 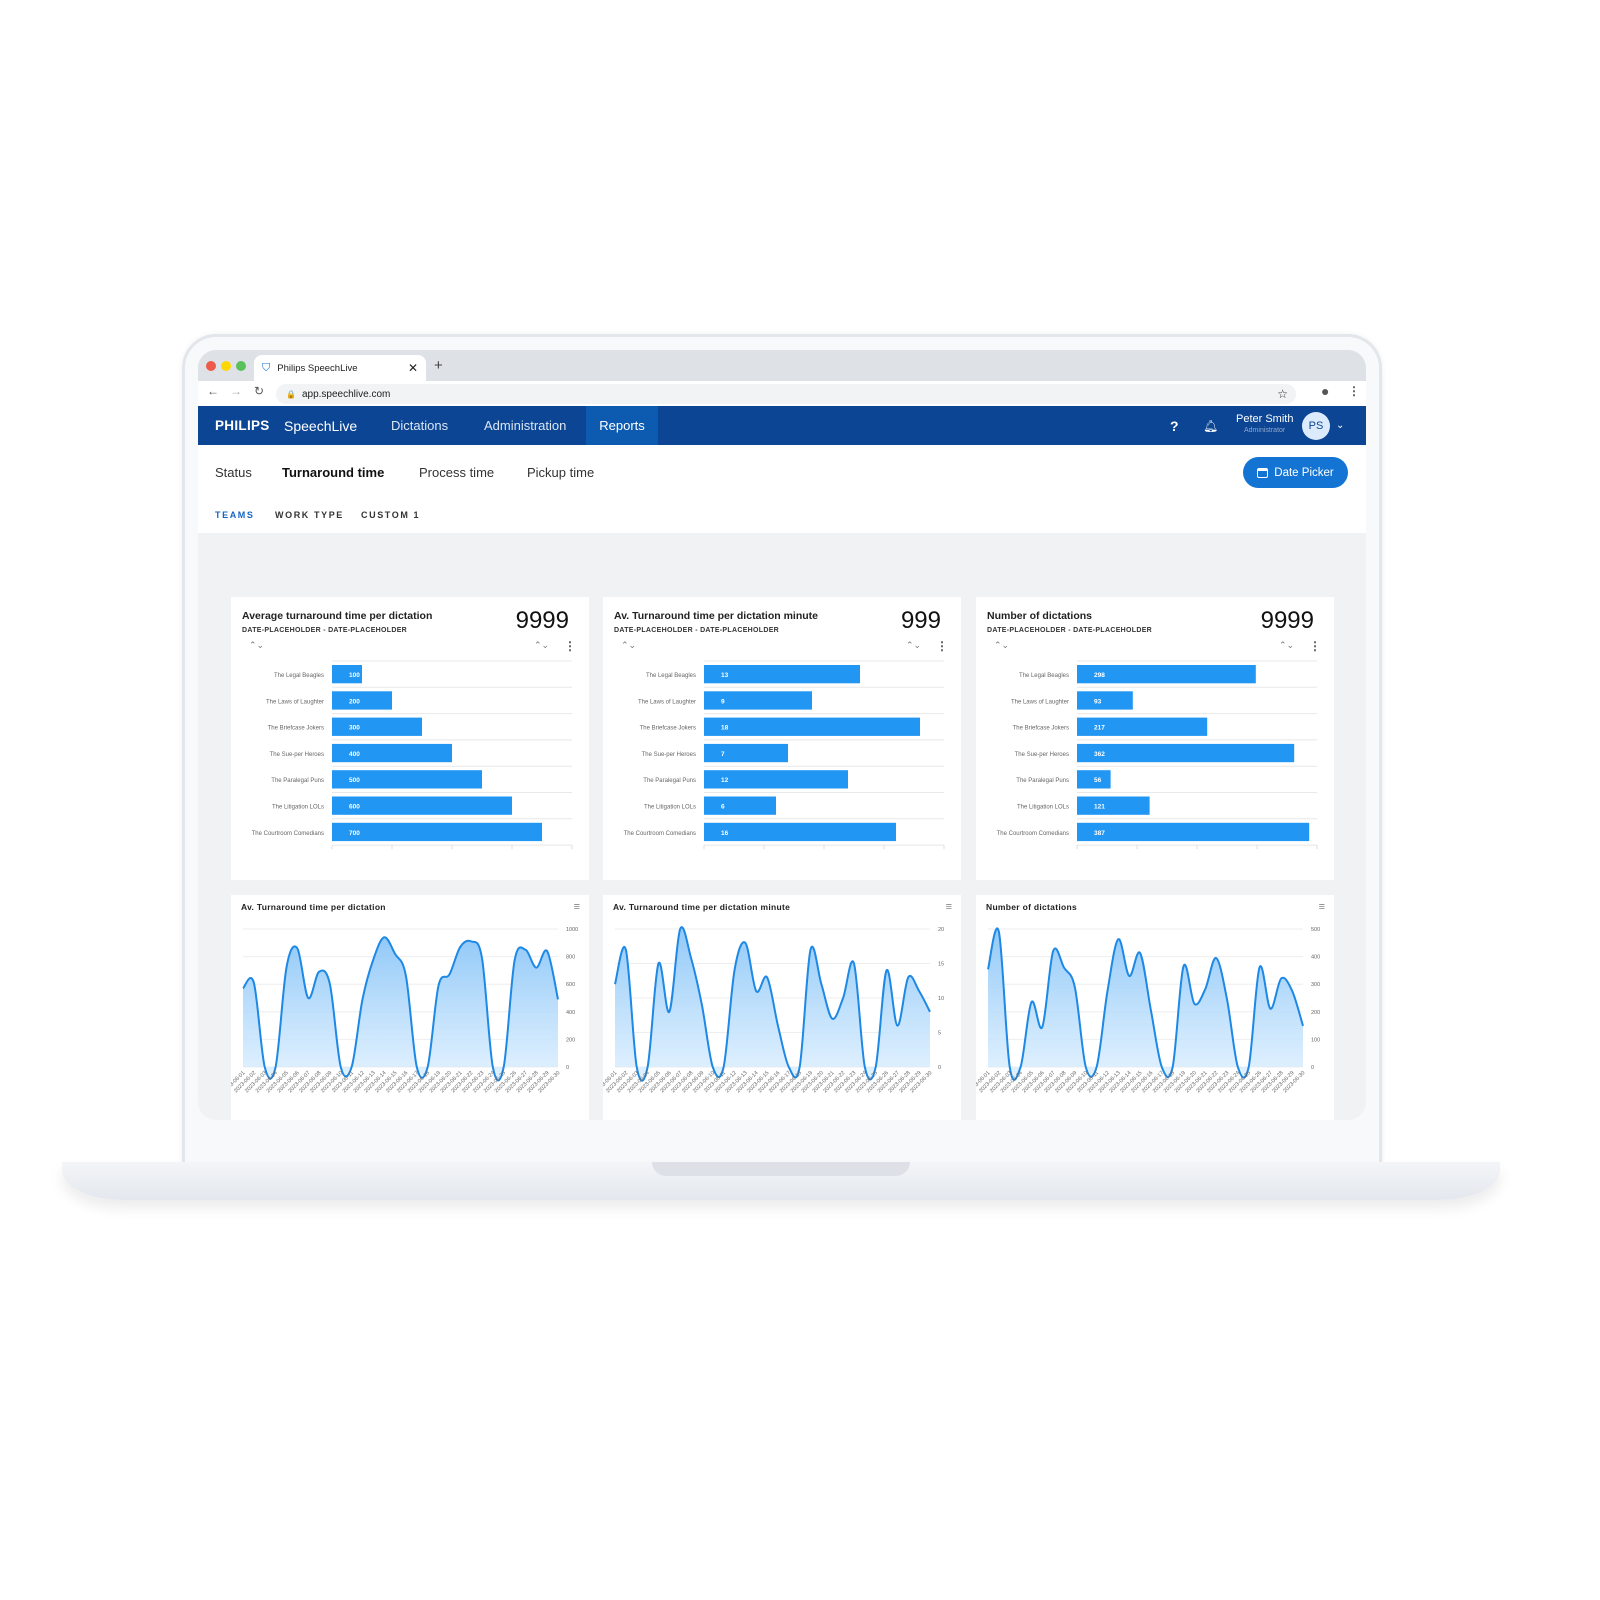 What do you see at coordinates (321, 425) in the screenshot?
I see `product-name: SpeechLive` at bounding box center [321, 425].